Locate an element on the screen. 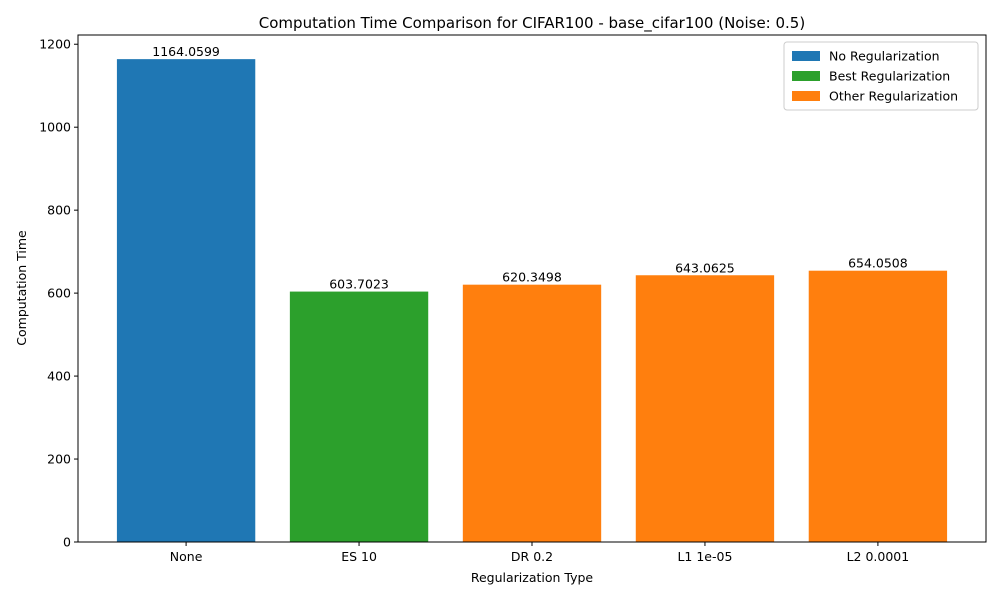 Image resolution: width=1000 pixels, height=604 pixels. legend-box is located at coordinates (881, 76).